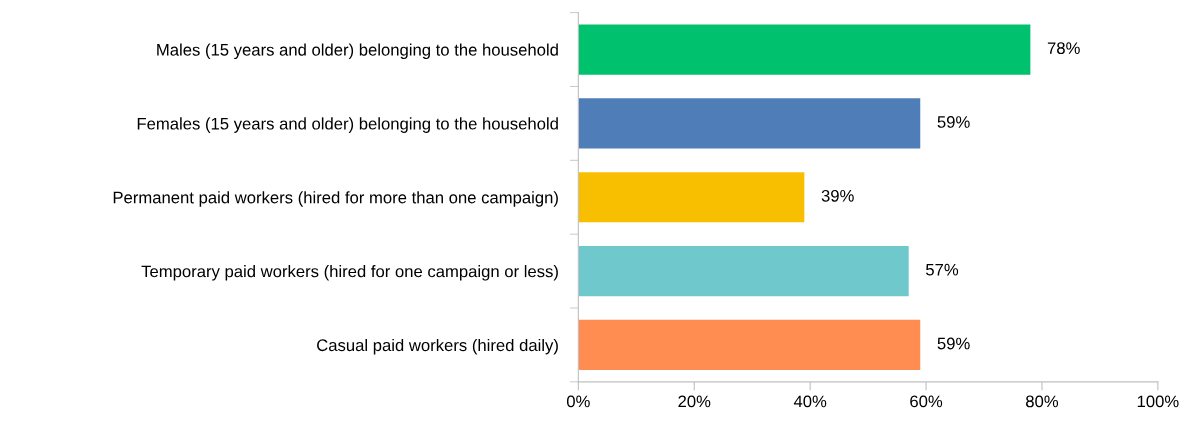 This screenshot has height=421, width=1190. Describe the element at coordinates (347, 125) in the screenshot. I see `y-tick-label: Females (15 years and older) belonging to the household` at that location.